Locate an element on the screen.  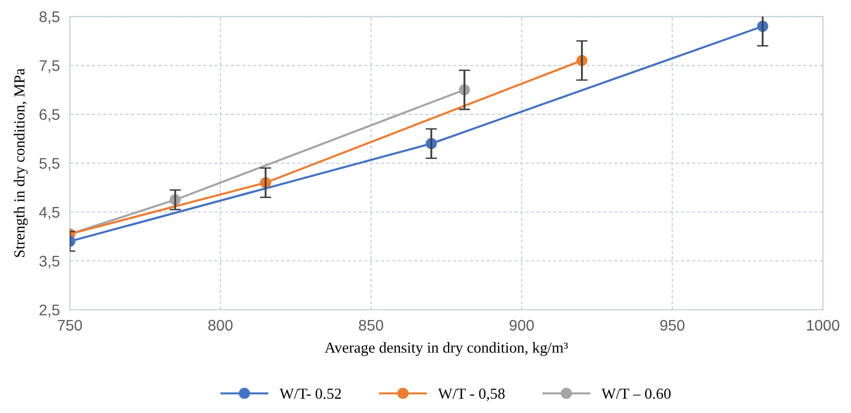
y-axis-title: Strength in dry condition, MPa is located at coordinates (21, 162).